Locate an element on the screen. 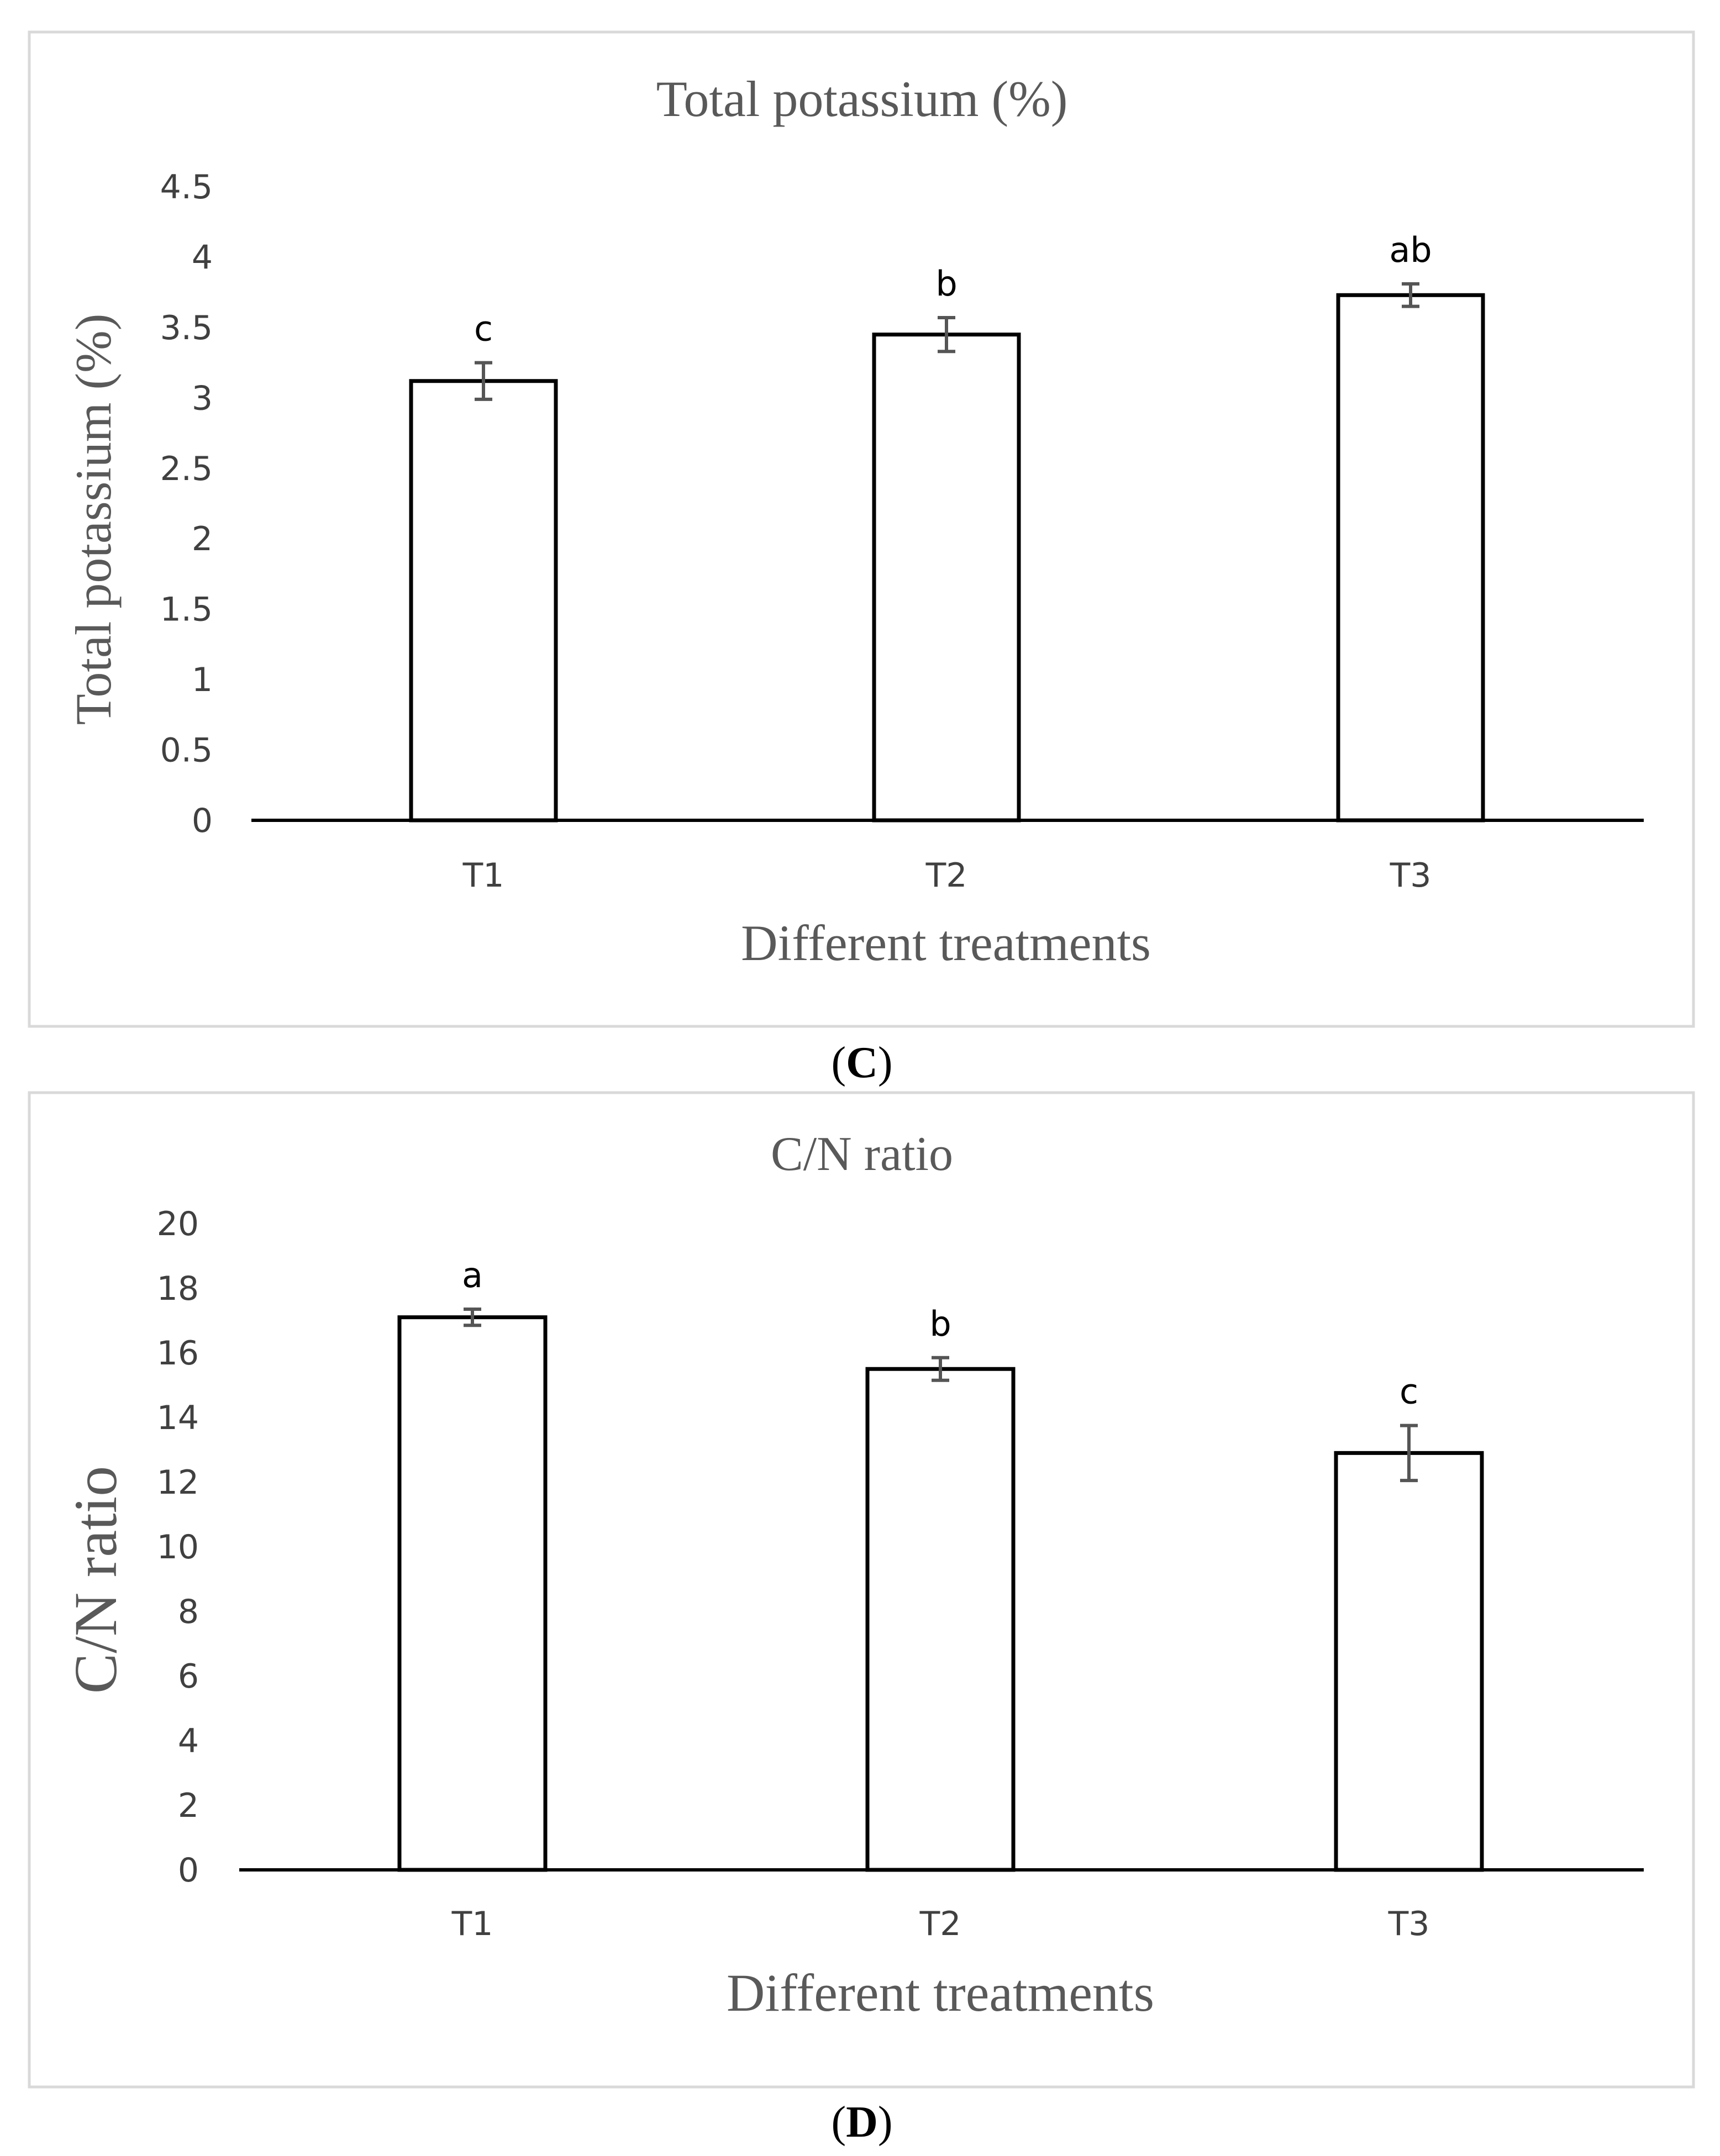 This screenshot has width=1720, height=2156. error-bar-c-t1 is located at coordinates (483, 381).